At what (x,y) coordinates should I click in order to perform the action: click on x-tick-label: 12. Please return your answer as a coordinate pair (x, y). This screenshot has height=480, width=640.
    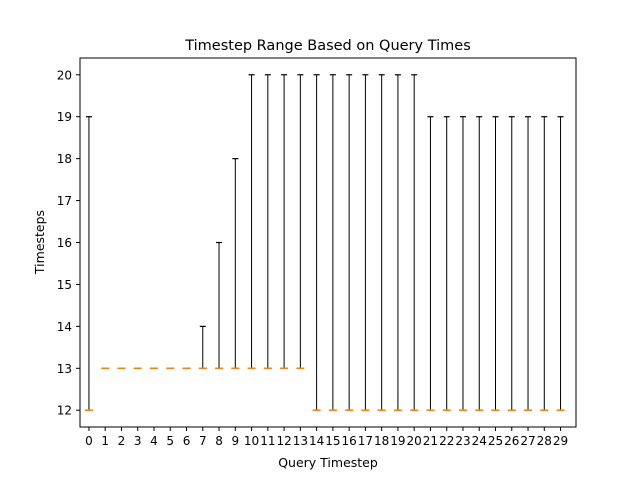
    Looking at the image, I should click on (283, 441).